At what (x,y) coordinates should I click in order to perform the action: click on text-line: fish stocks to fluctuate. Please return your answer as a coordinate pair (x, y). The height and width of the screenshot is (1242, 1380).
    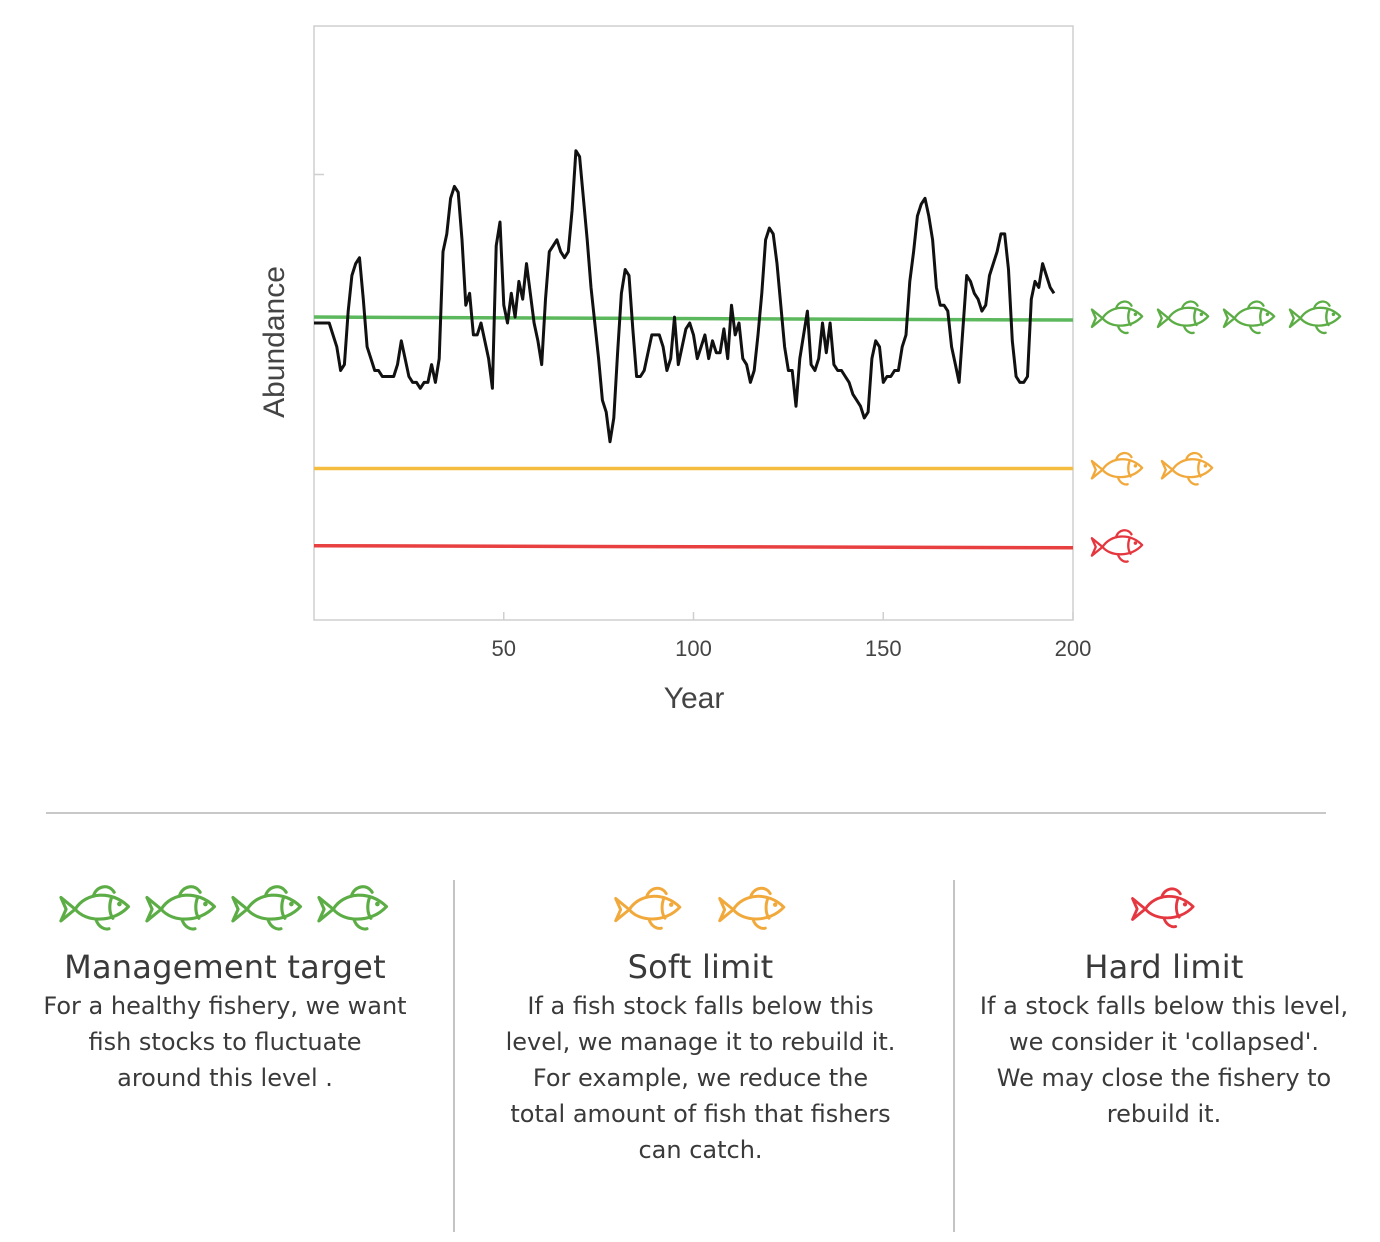
    Looking at the image, I should click on (225, 1042).